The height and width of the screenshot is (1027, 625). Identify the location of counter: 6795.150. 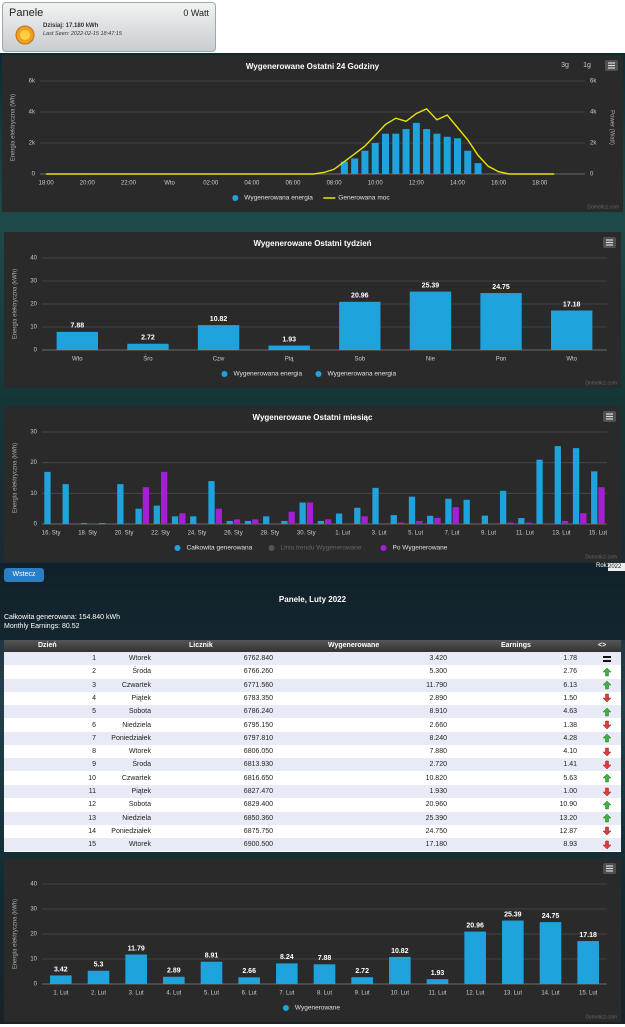
(258, 725).